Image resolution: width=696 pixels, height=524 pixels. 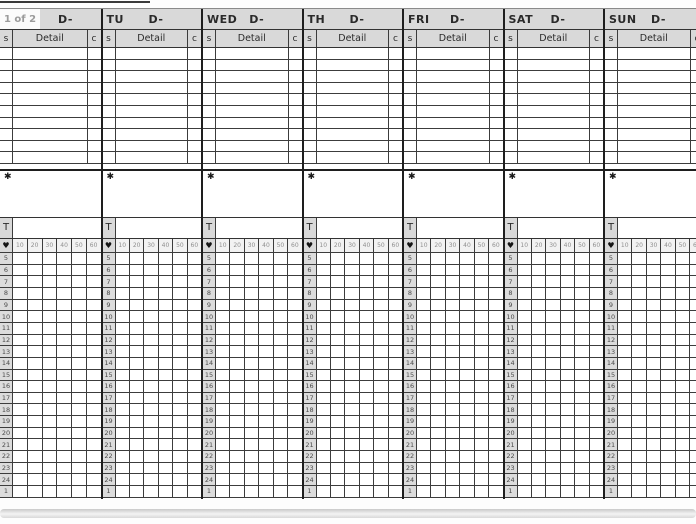 I want to click on hour-label: 10, so click(x=209, y=316).